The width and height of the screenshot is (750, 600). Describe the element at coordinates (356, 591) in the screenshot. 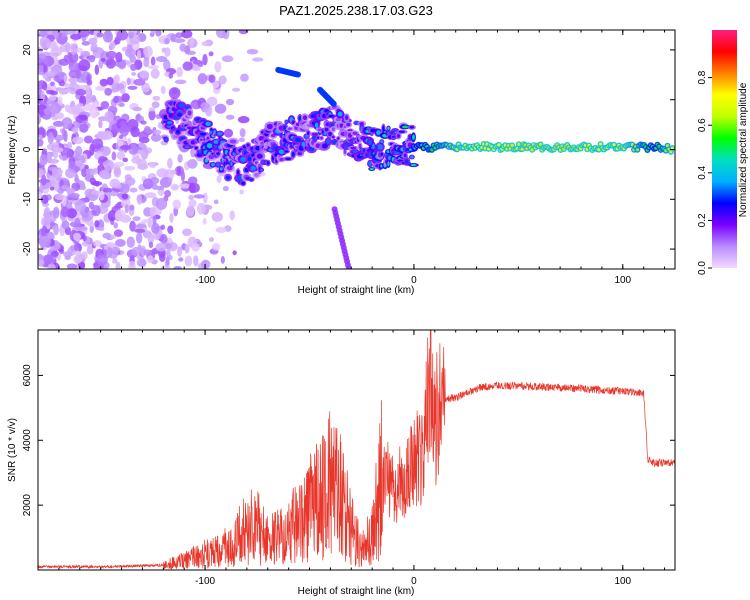

I see `snr-xlabel: Height of straight line (km)` at that location.